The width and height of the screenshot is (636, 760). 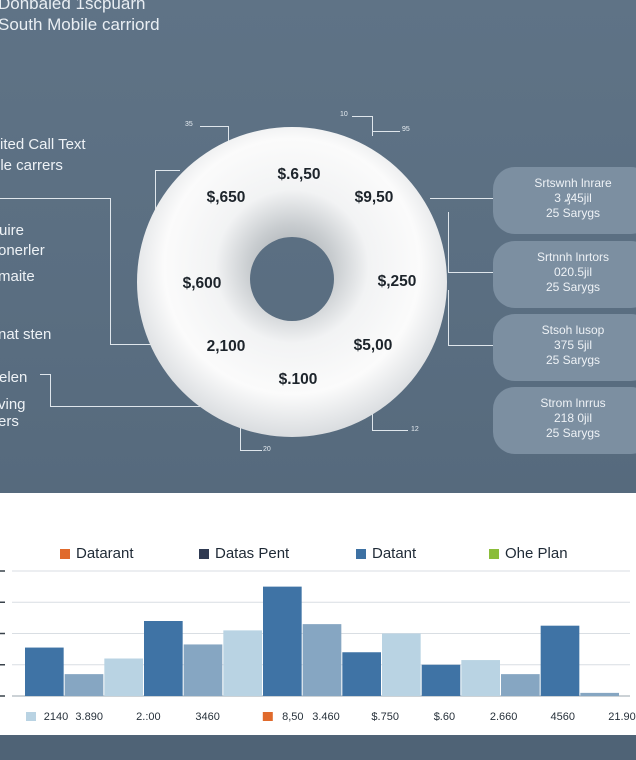 What do you see at coordinates (536, 553) in the screenshot?
I see `legend-label: Ohe Plan` at bounding box center [536, 553].